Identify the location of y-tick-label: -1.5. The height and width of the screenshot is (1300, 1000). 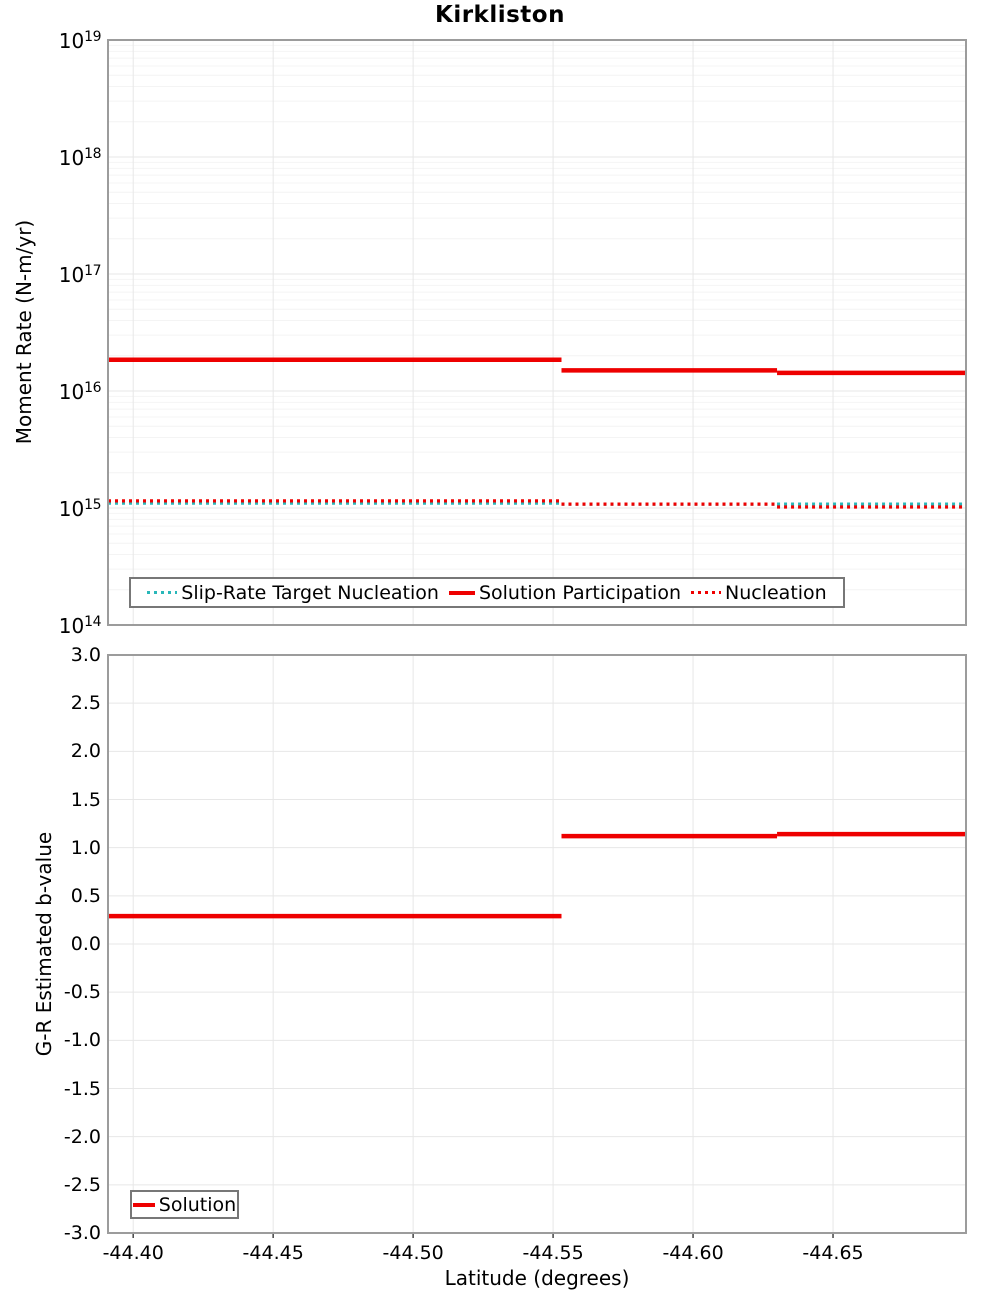
(82, 1088).